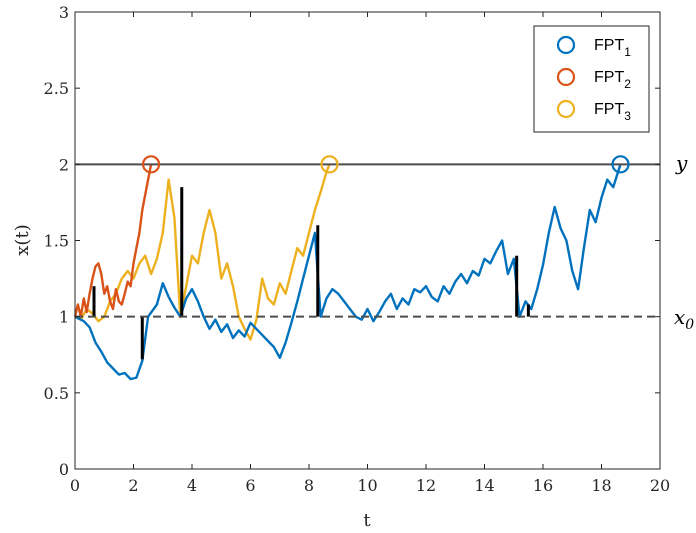 The height and width of the screenshot is (533, 696). Describe the element at coordinates (543, 485) in the screenshot. I see `x-tick-label: 16` at that location.